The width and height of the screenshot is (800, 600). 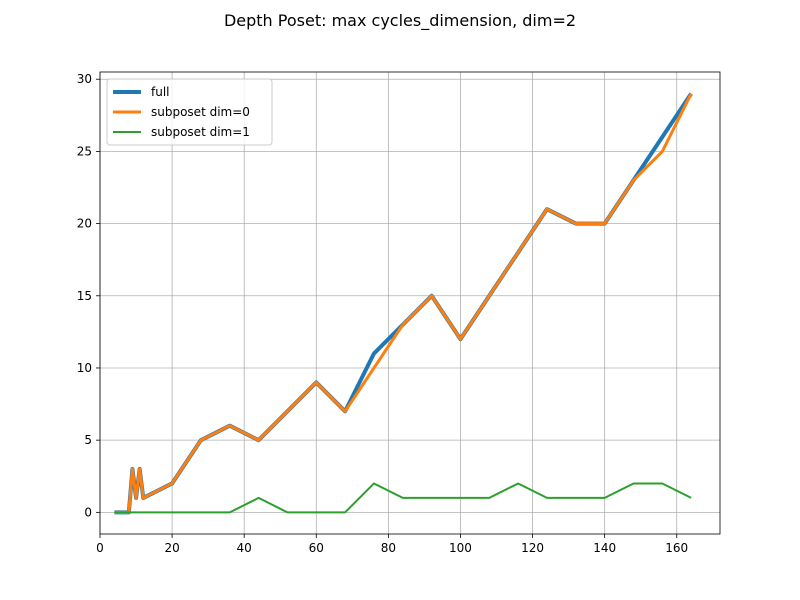 What do you see at coordinates (84, 368) in the screenshot?
I see `y-tick-label: 10` at bounding box center [84, 368].